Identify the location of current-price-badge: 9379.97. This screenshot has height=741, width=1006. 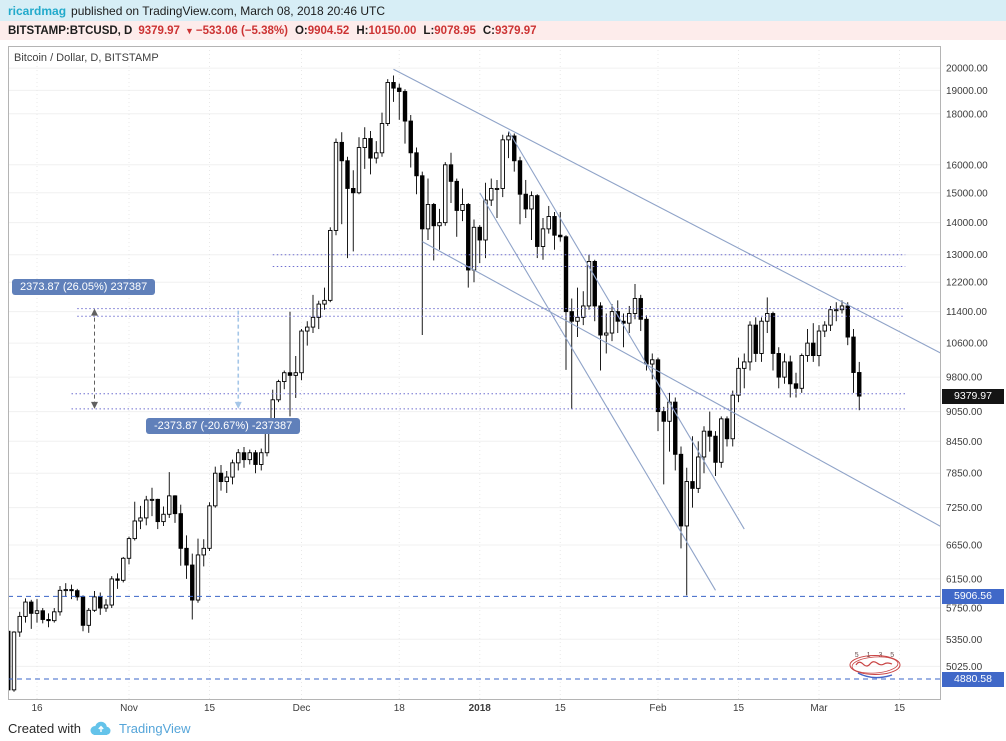
(973, 396).